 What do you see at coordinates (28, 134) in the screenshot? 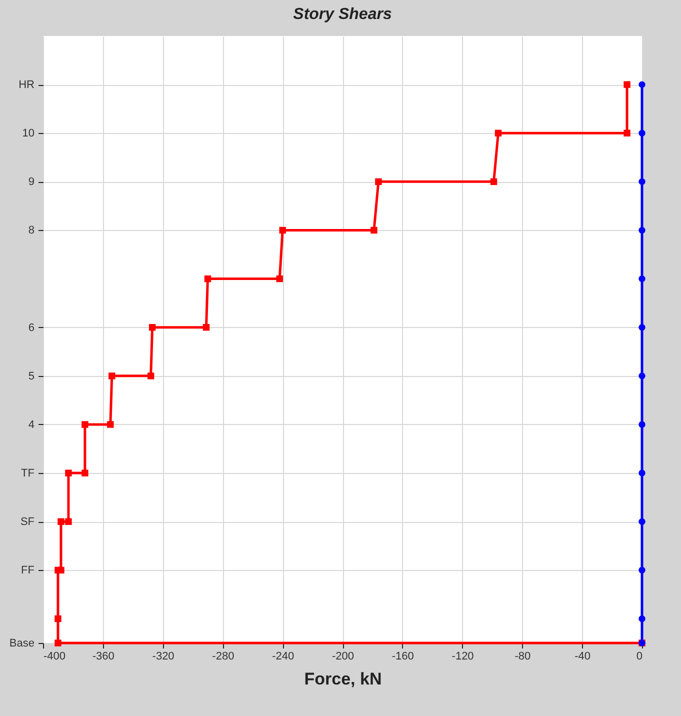
I see `y-tick-label: 10` at bounding box center [28, 134].